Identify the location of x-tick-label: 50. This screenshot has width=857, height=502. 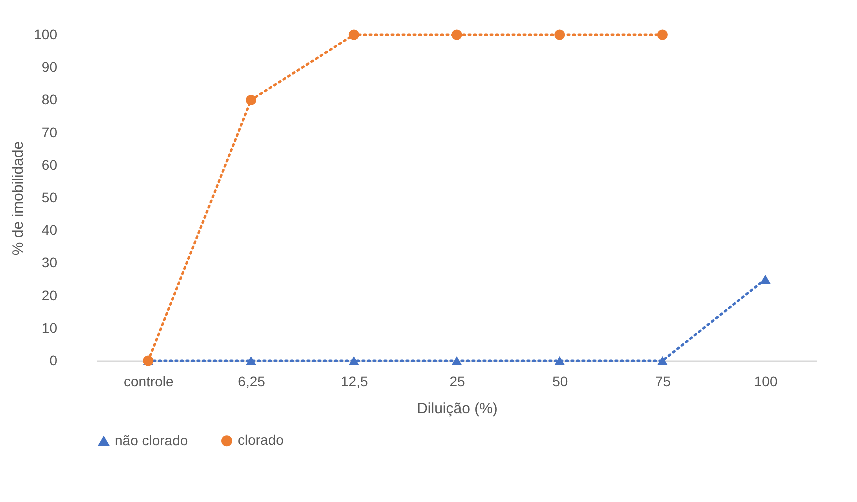
(560, 382).